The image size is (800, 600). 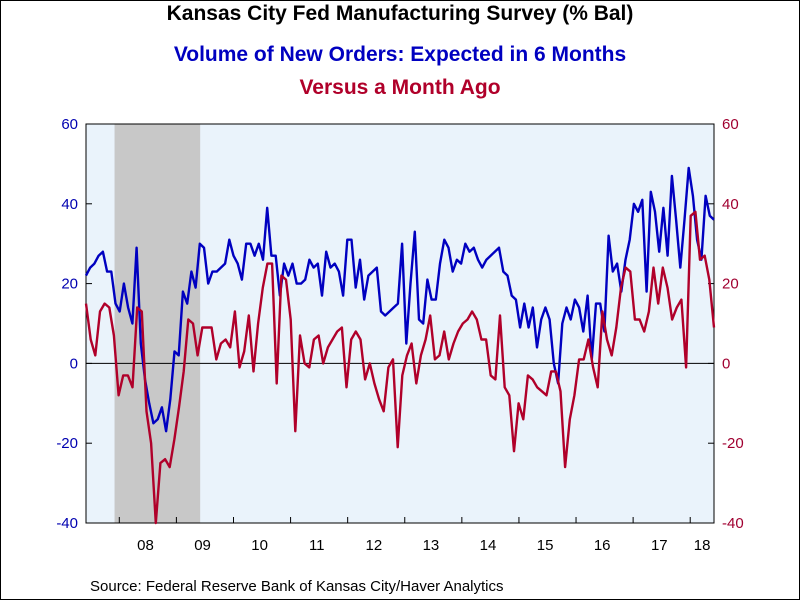 What do you see at coordinates (400, 87) in the screenshot?
I see `chart-subtitle-series-2: Versus a Month Ago` at bounding box center [400, 87].